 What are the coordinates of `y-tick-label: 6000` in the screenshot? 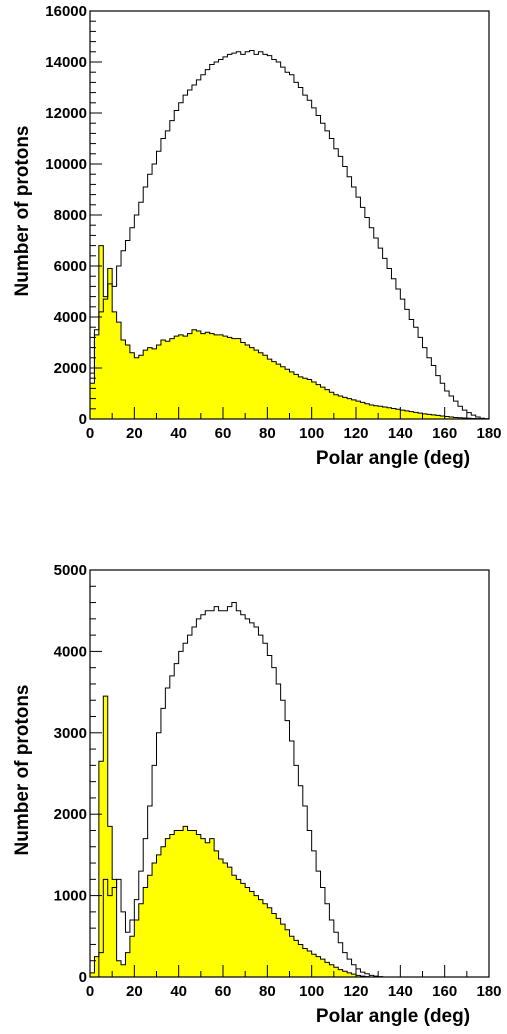 It's located at (70, 266).